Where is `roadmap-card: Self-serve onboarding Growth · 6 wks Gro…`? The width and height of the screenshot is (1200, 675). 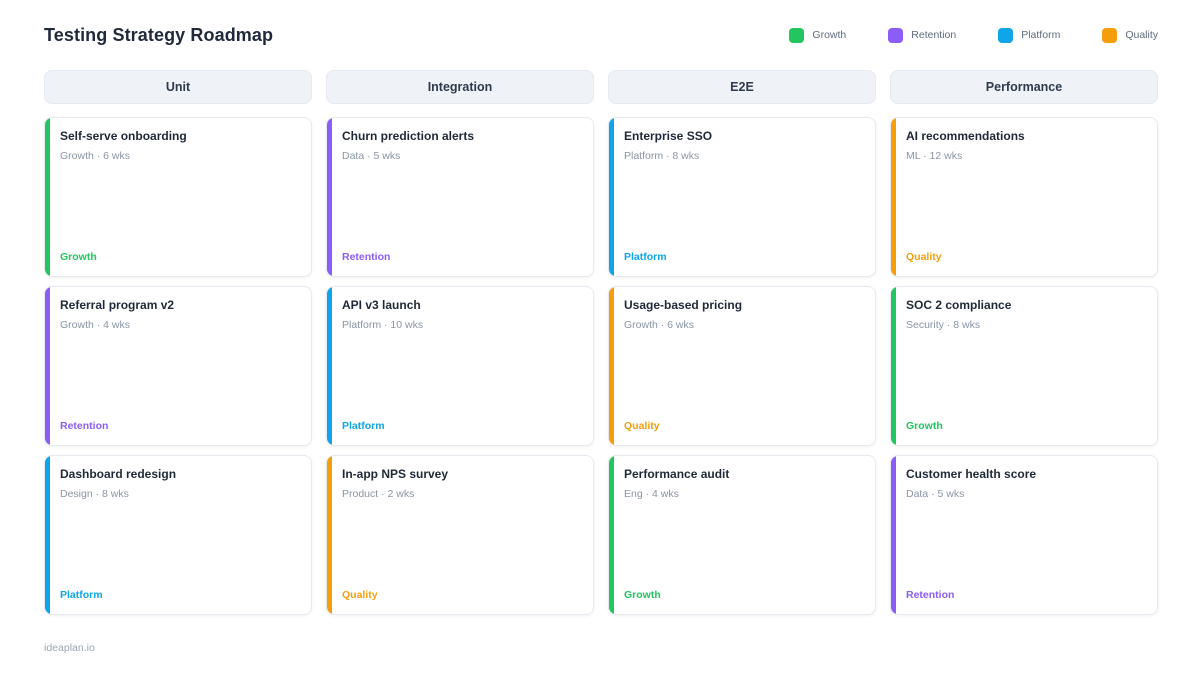
roadmap-card: Self-serve onboarding Growth · 6 wks Gro… is located at coordinates (178, 197).